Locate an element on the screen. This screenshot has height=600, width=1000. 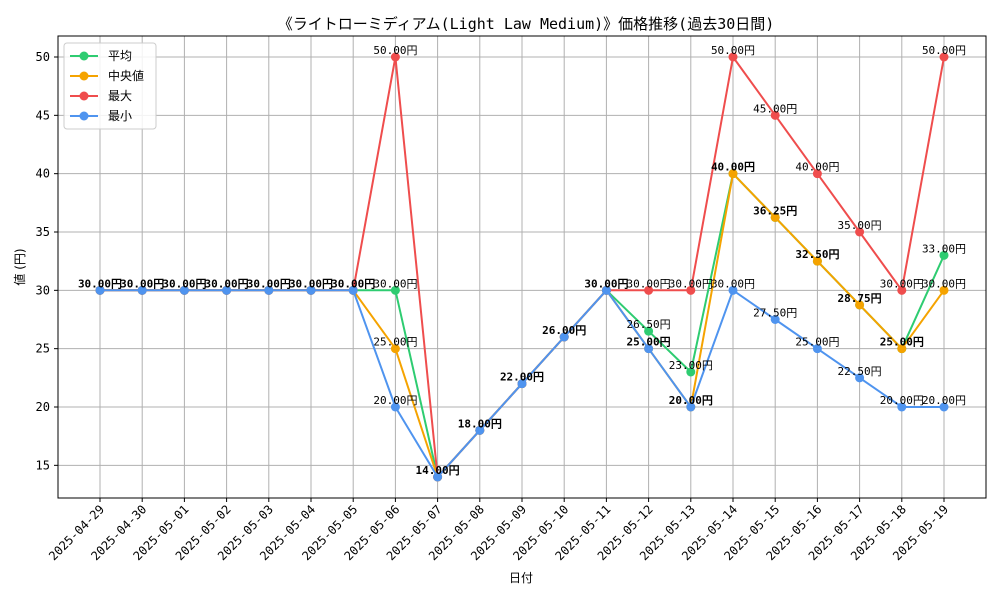
data-label: 32.50円 is located at coordinates (817, 254).